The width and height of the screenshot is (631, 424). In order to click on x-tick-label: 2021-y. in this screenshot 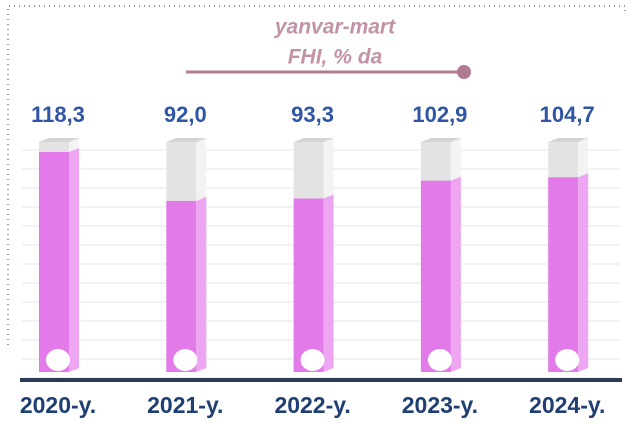, I will do `click(185, 405)`.